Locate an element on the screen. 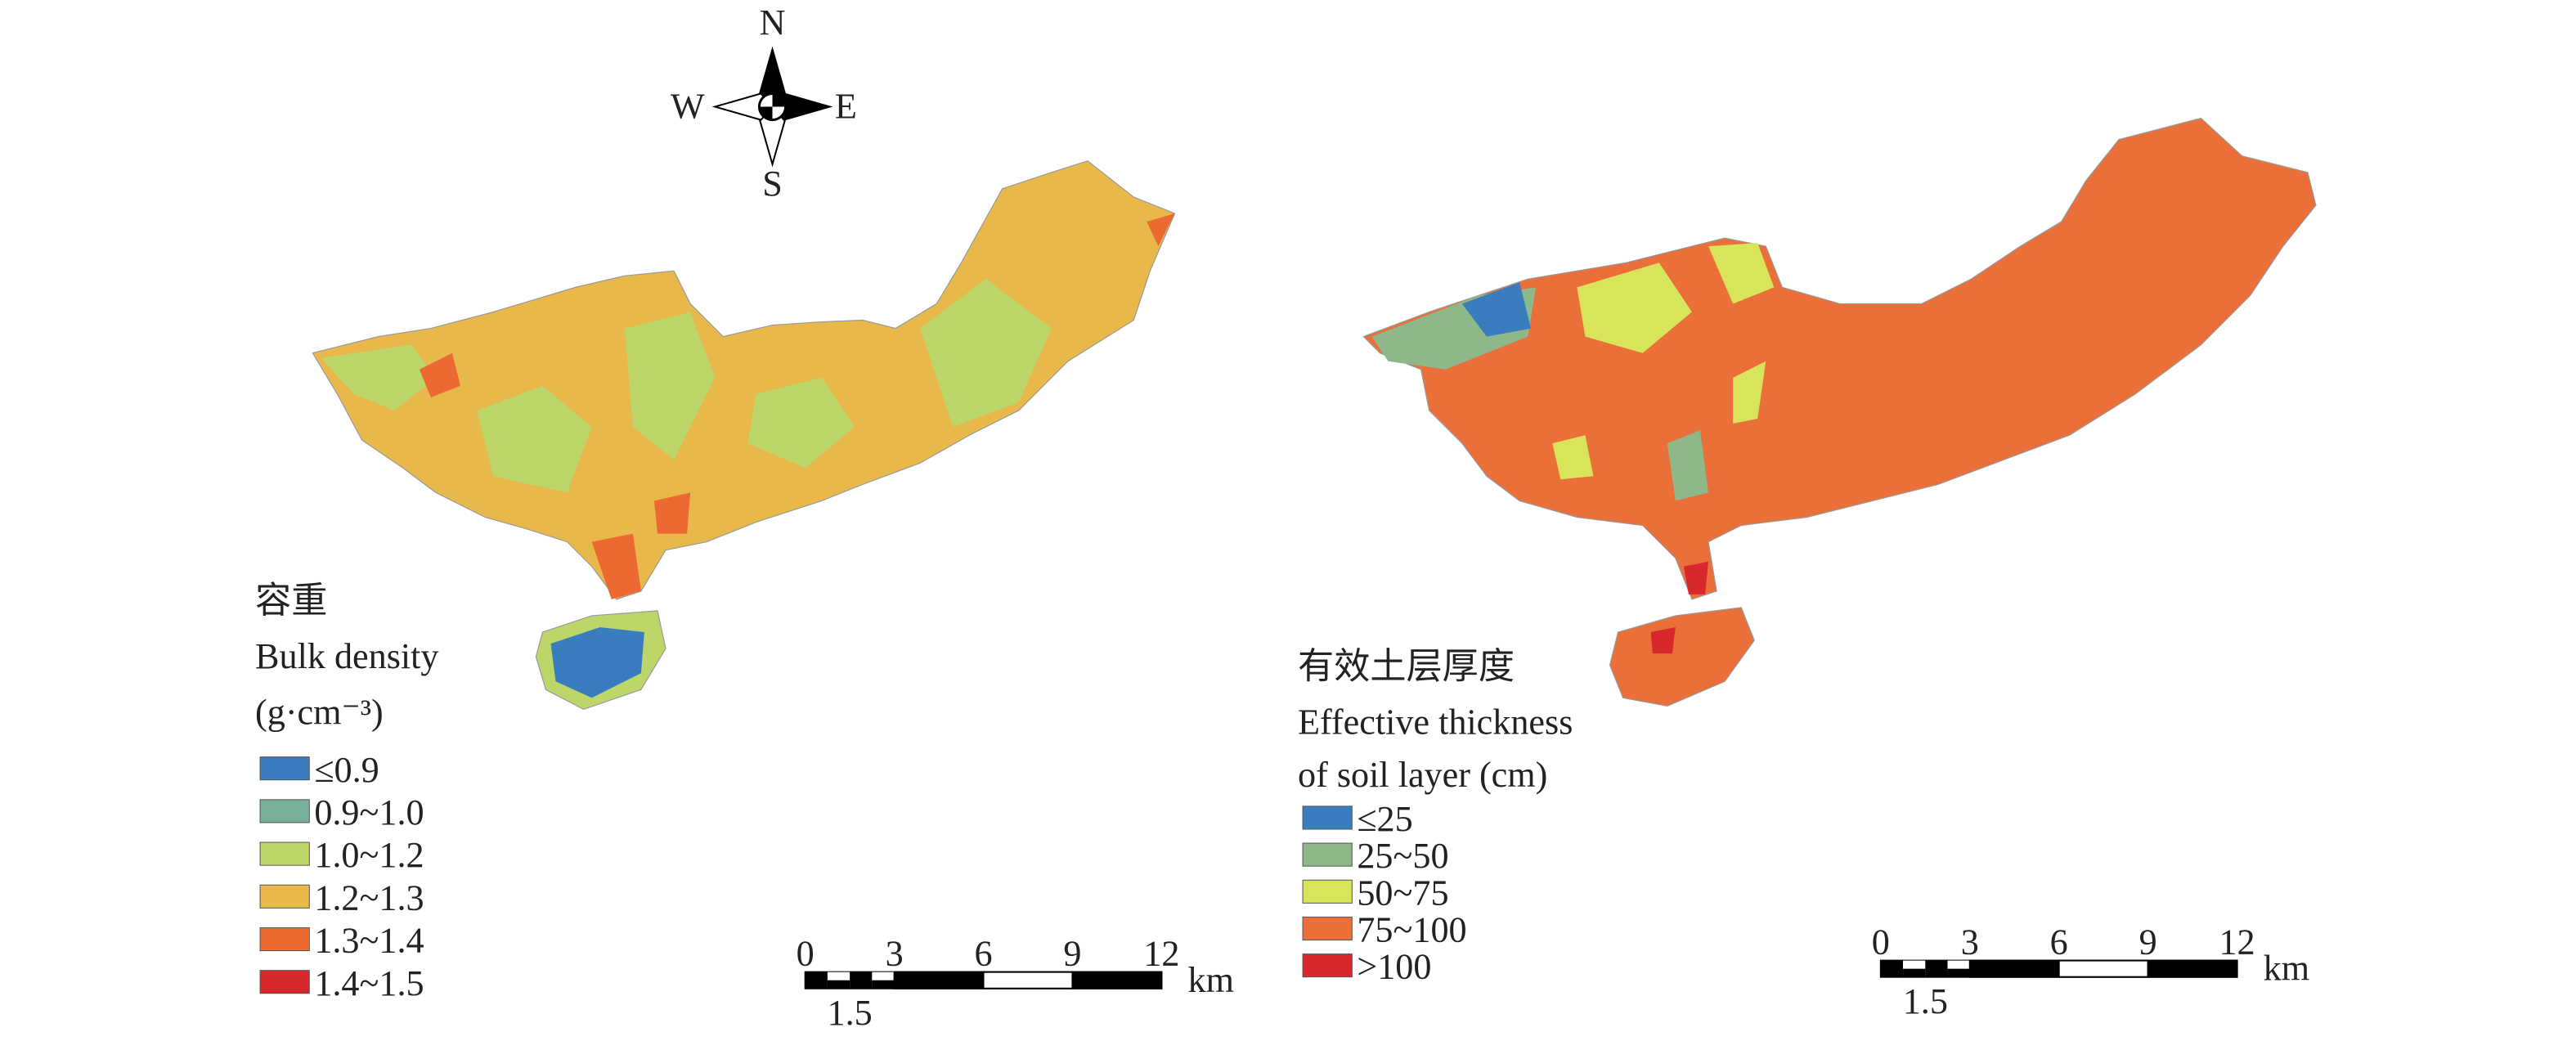 The image size is (2576, 1041). legend-title: (g·cm⁻³) is located at coordinates (319, 712).